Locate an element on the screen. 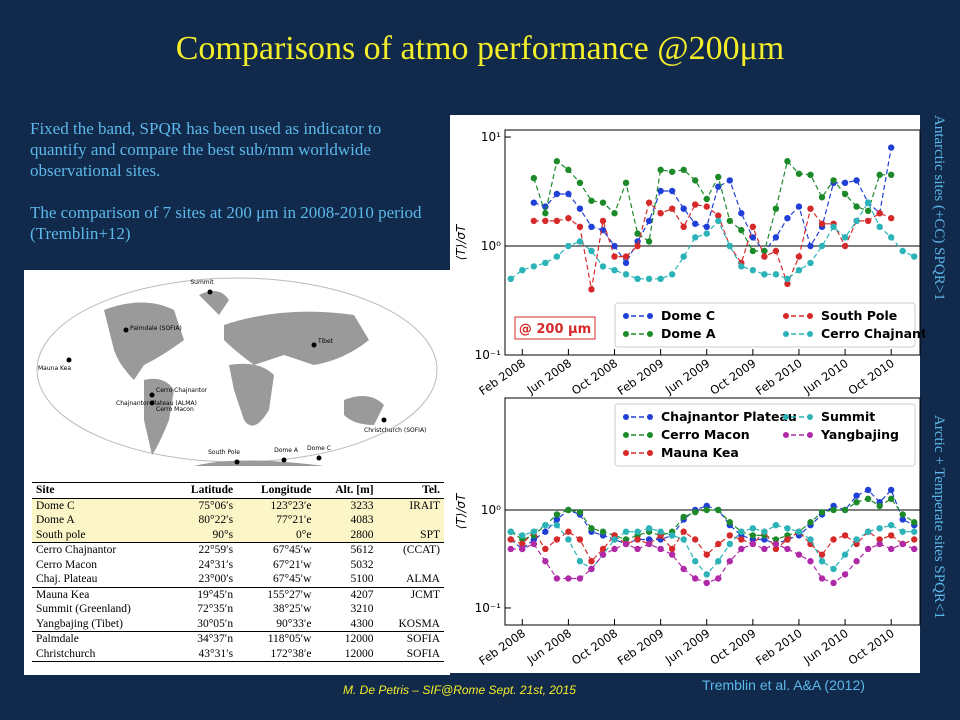  table-cell: 43°31′s is located at coordinates (216, 653).